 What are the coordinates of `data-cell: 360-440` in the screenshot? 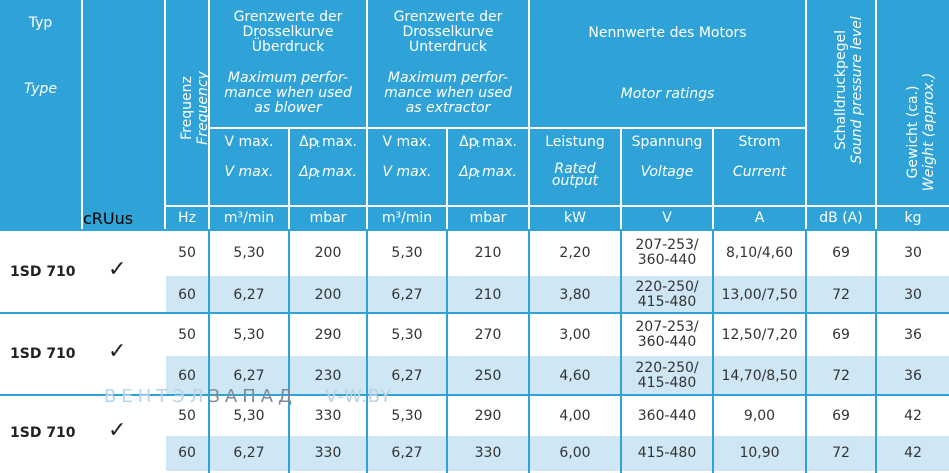 It's located at (667, 416).